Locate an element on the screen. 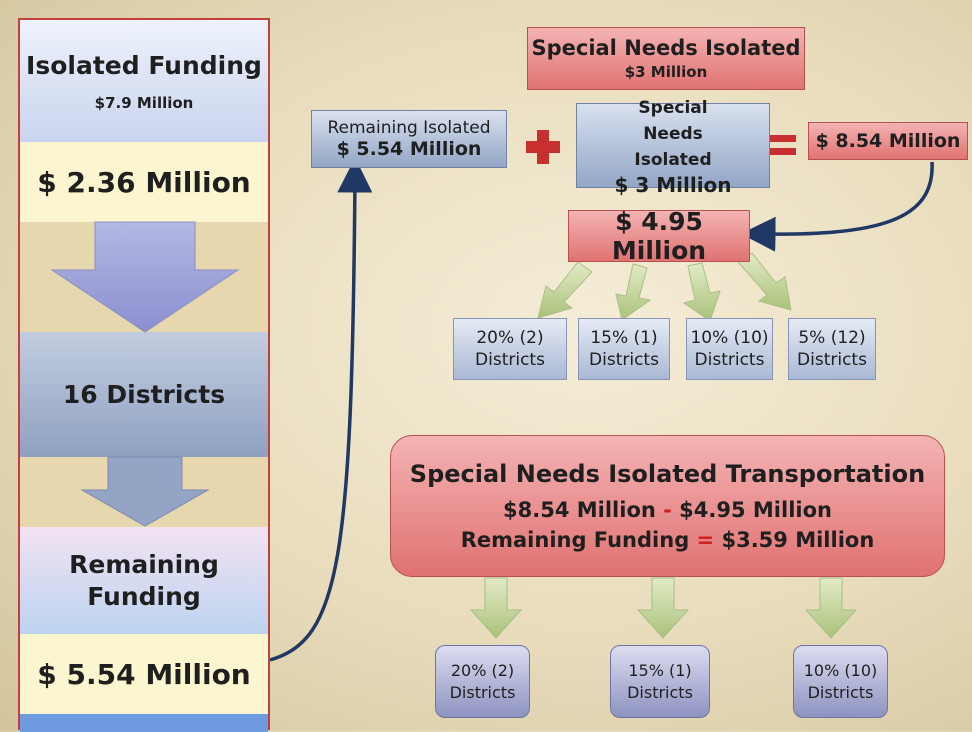  line: $8.54 Million - $4.95 Million is located at coordinates (667, 510).